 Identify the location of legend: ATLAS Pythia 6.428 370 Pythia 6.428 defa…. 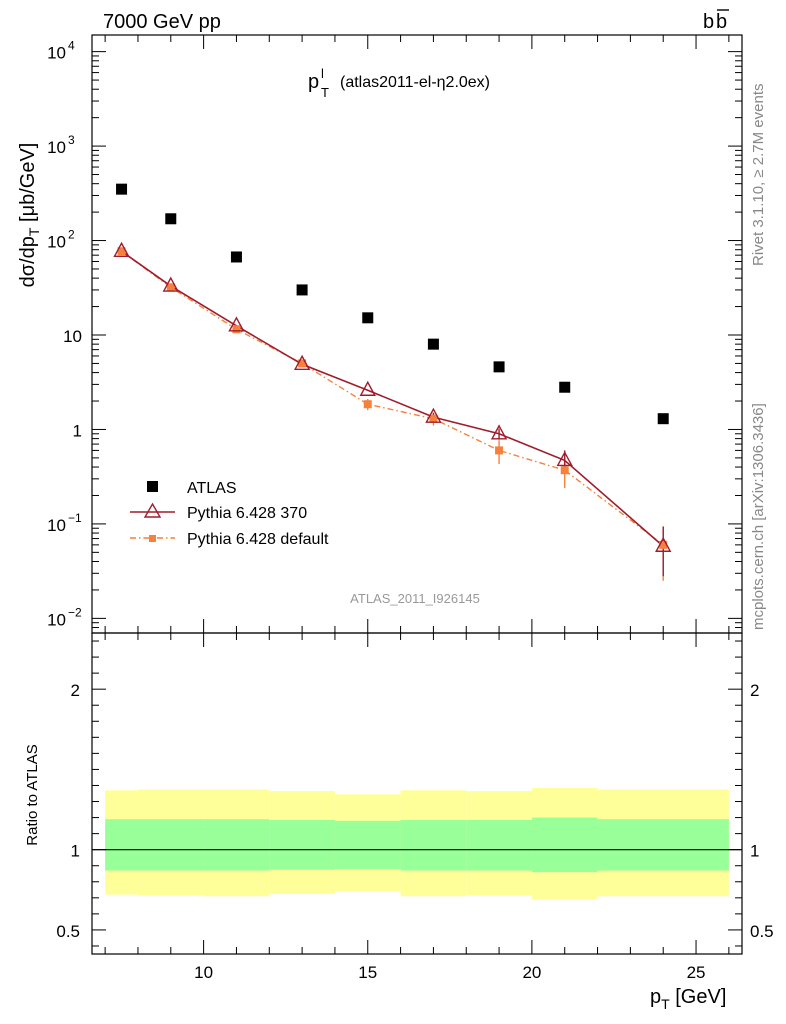
(229, 514).